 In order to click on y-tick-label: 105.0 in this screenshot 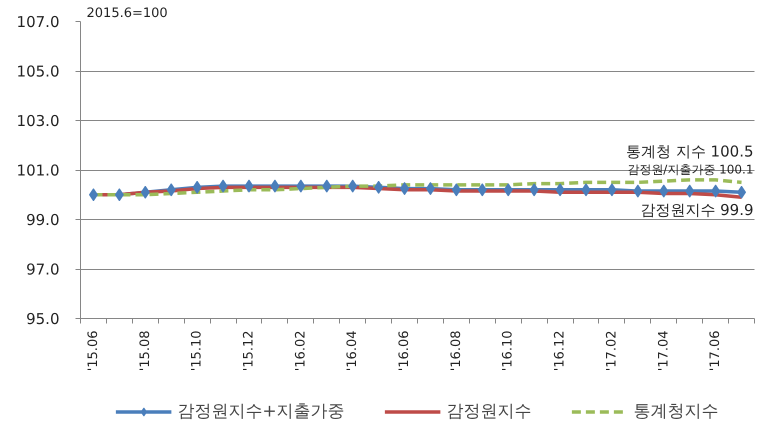, I will do `click(38, 71)`.